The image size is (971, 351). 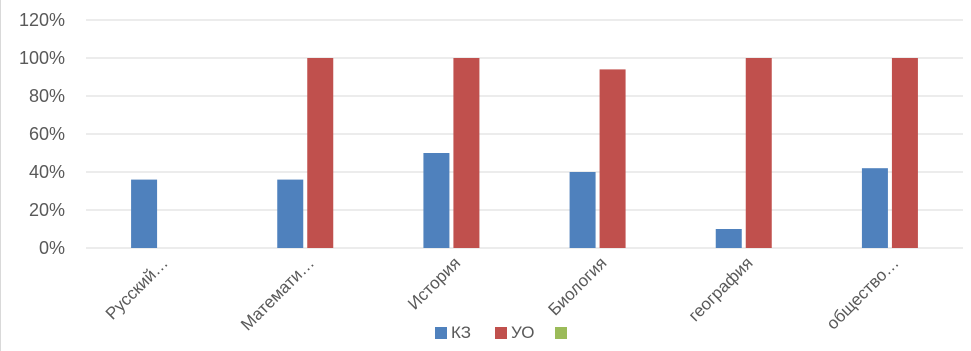 I want to click on y-tick-label: 80%, so click(x=47, y=96).